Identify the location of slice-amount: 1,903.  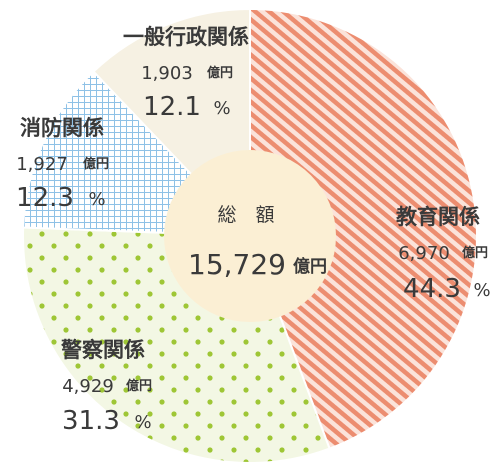
(167, 73).